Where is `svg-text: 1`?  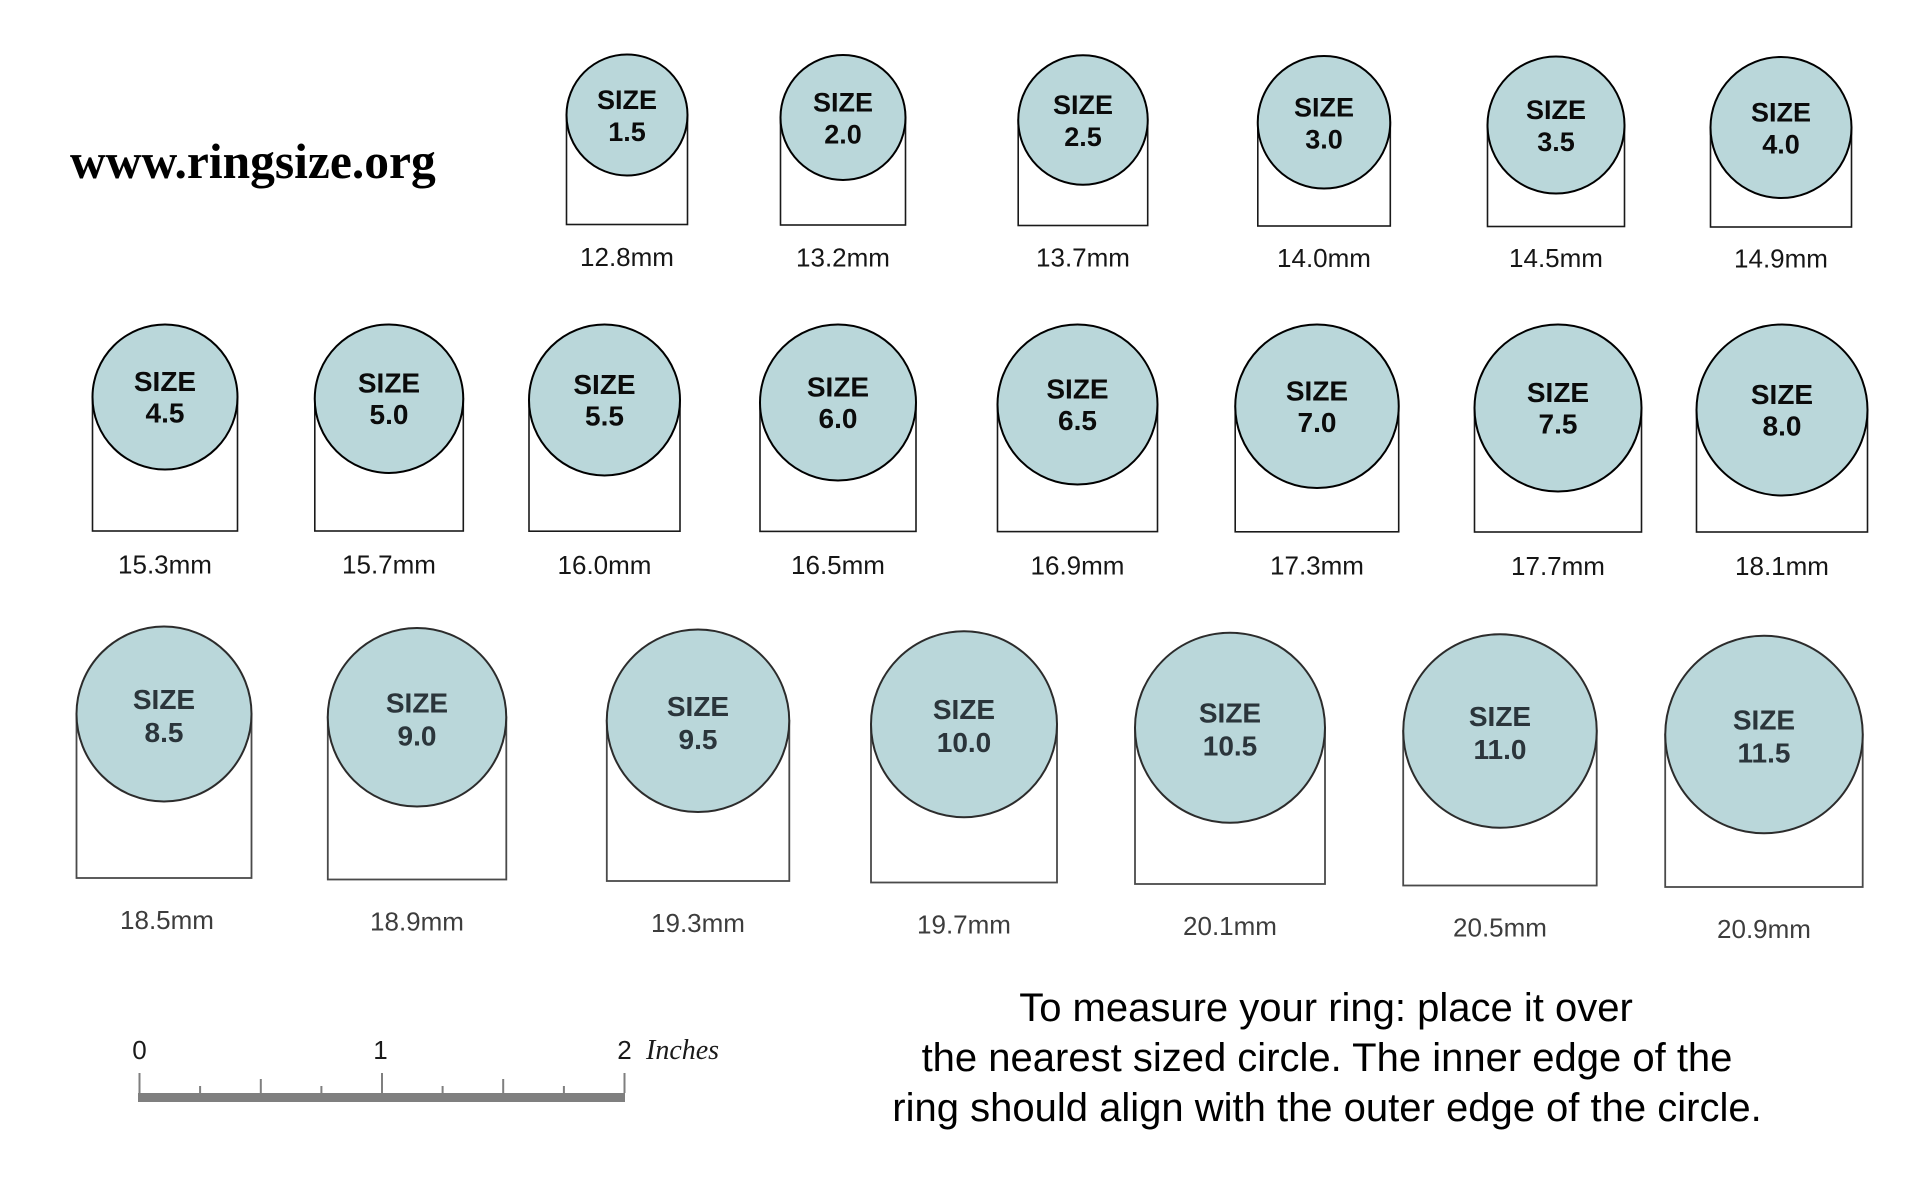 svg-text: 1 is located at coordinates (380, 1050).